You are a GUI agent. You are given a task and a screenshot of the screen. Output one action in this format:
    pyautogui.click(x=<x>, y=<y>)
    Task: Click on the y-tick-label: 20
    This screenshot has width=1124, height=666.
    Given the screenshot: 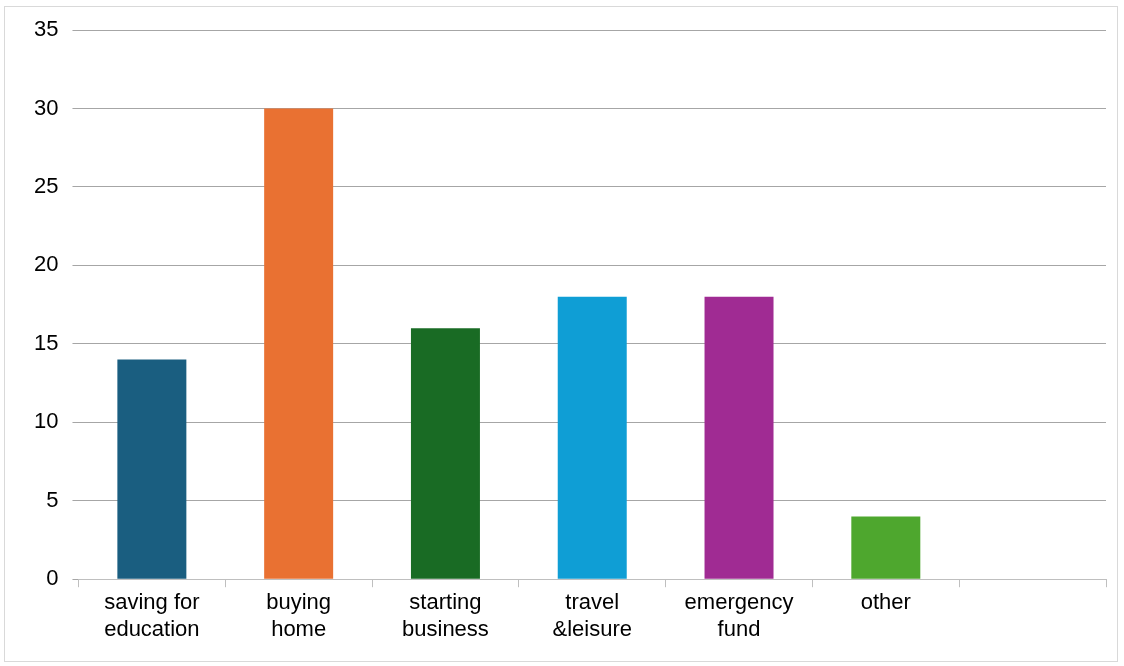 What is the action you would take?
    pyautogui.click(x=46, y=264)
    